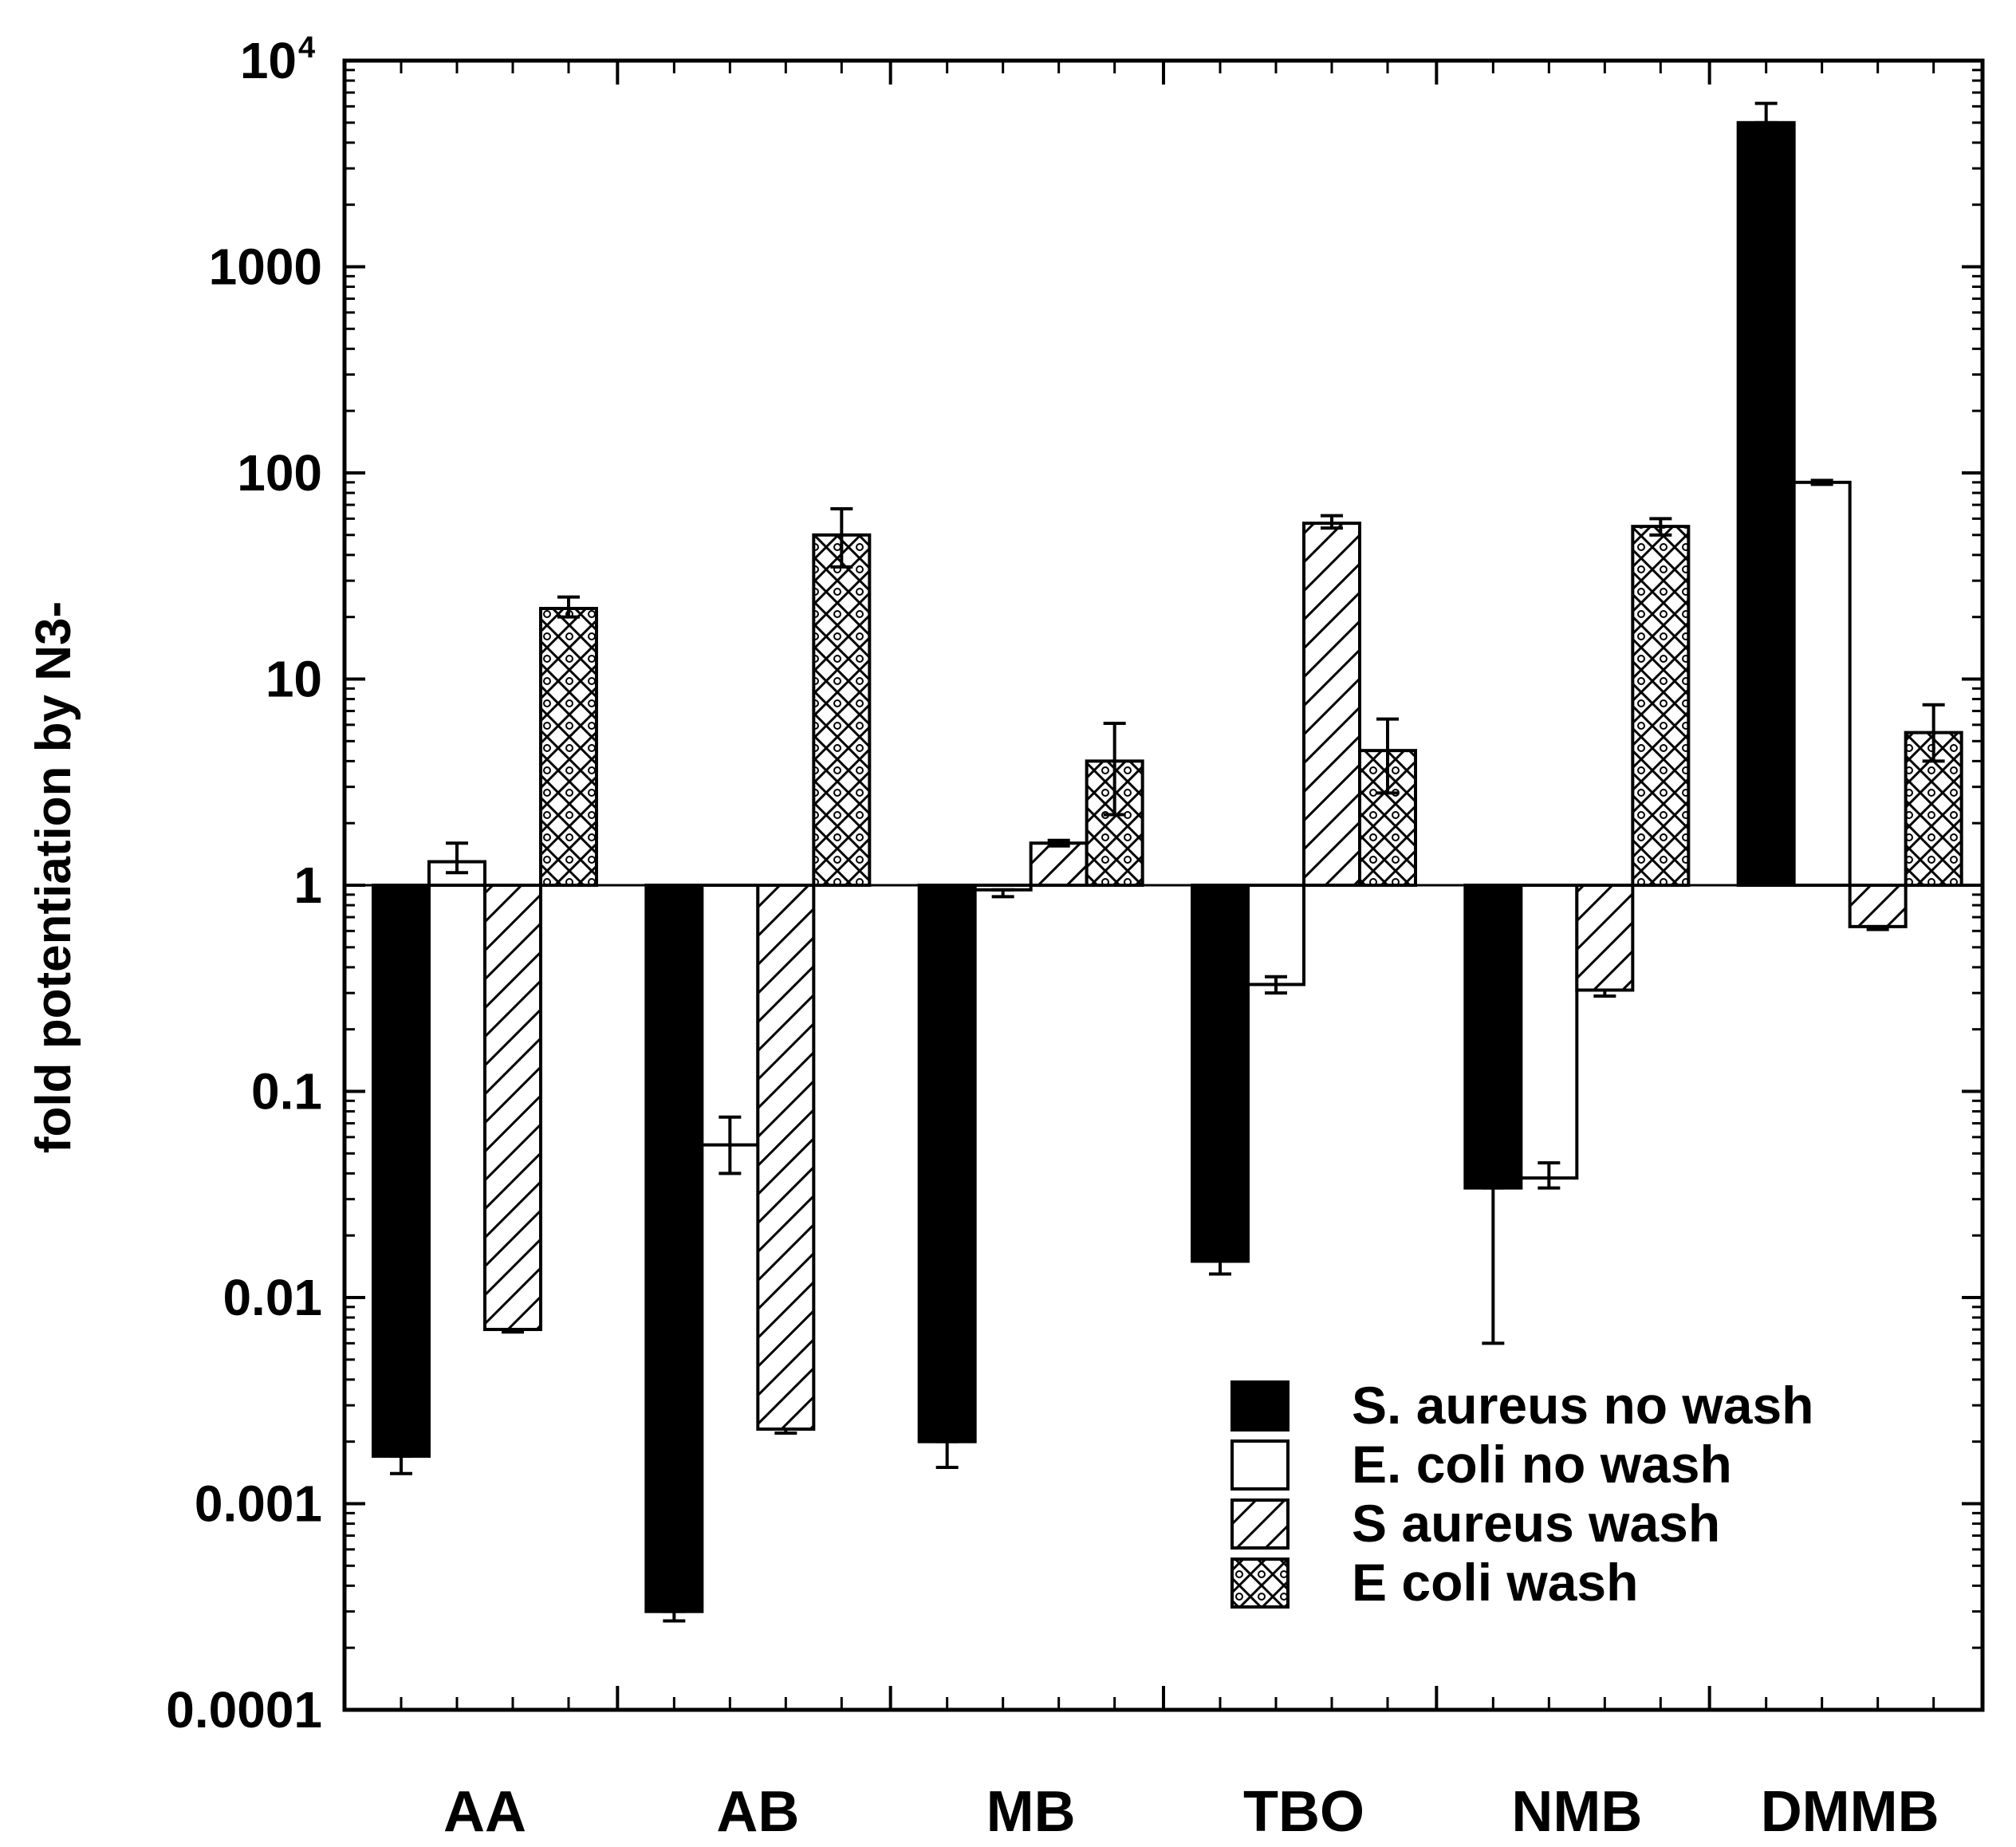  What do you see at coordinates (1583, 1406) in the screenshot?
I see `legend-label-1: S. aureus no wash` at bounding box center [1583, 1406].